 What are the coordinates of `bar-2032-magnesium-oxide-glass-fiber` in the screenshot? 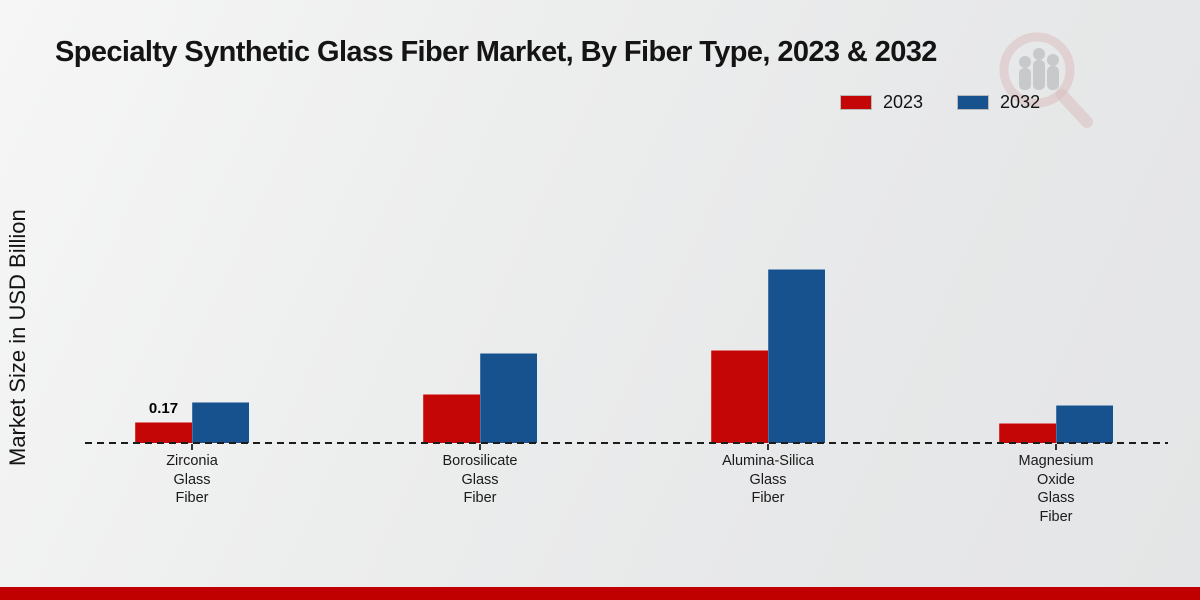 It's located at (1084, 424).